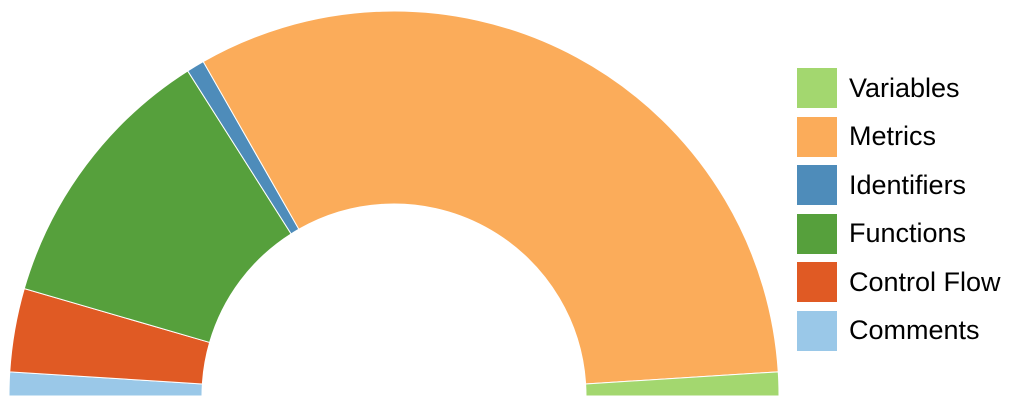  I want to click on legend-item-functions: Functions, so click(899, 234).